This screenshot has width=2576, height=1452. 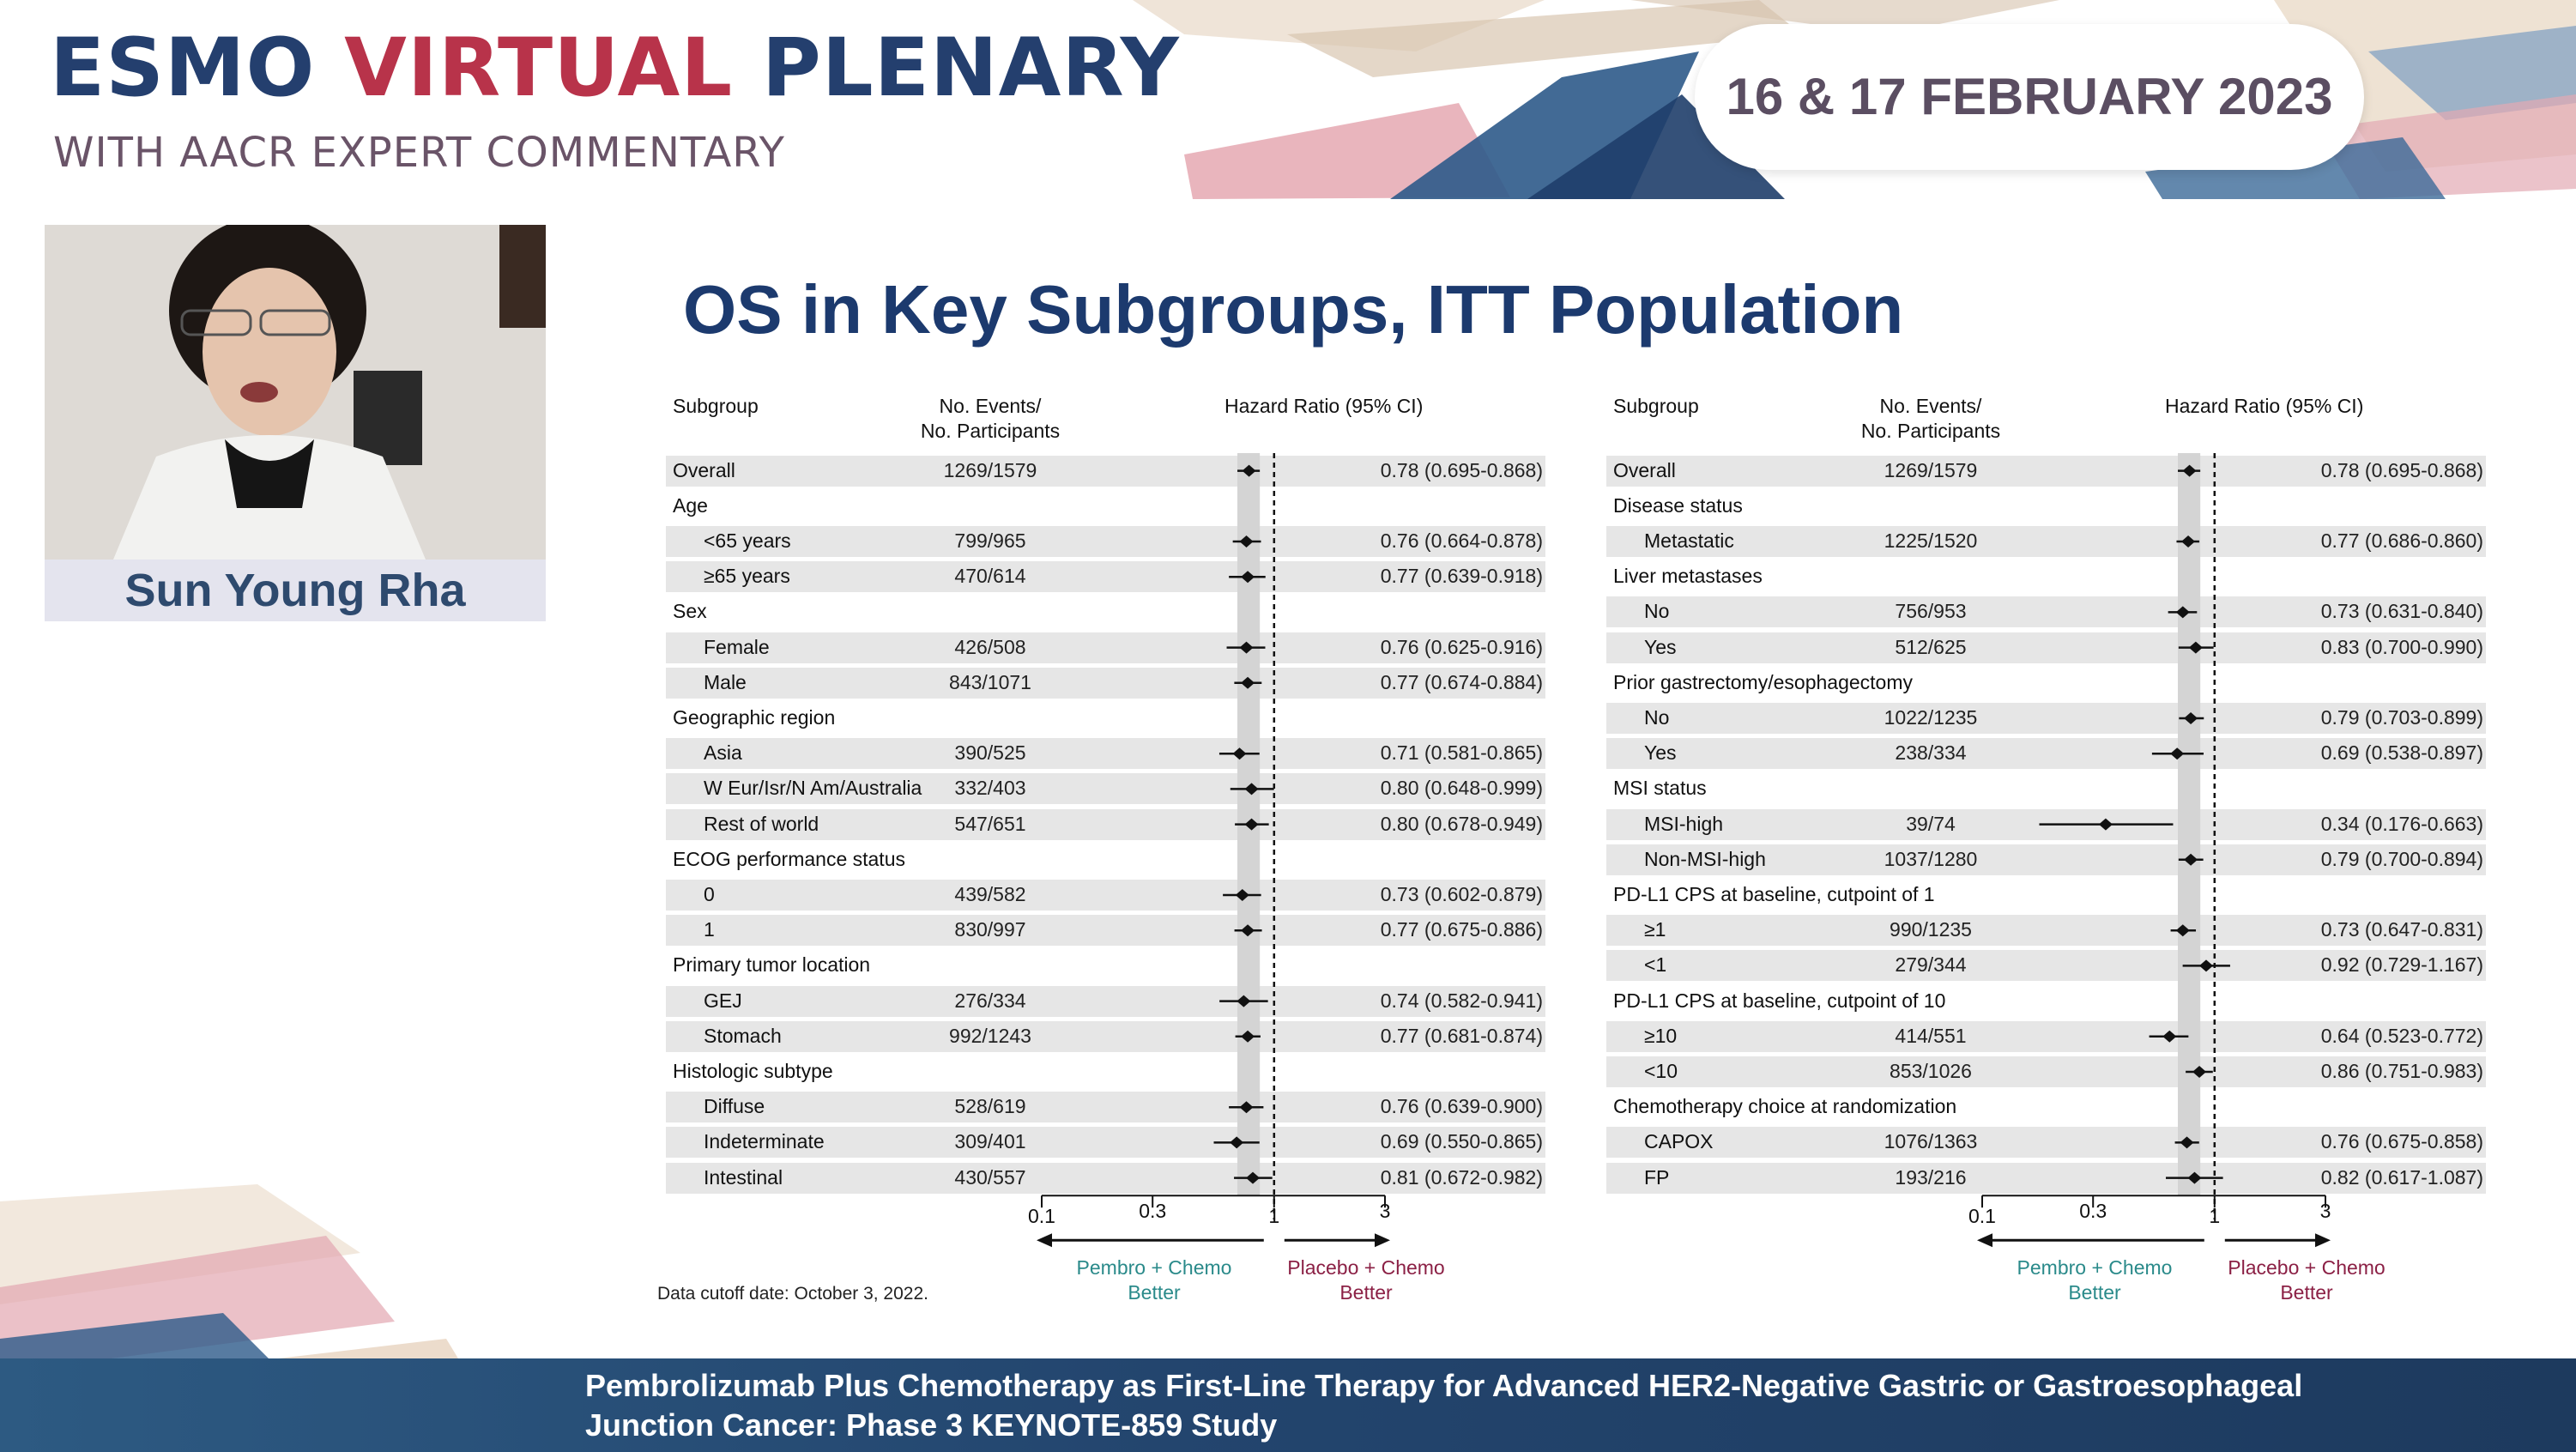 I want to click on conference-title-part2: VIRTUAL, so click(x=539, y=68).